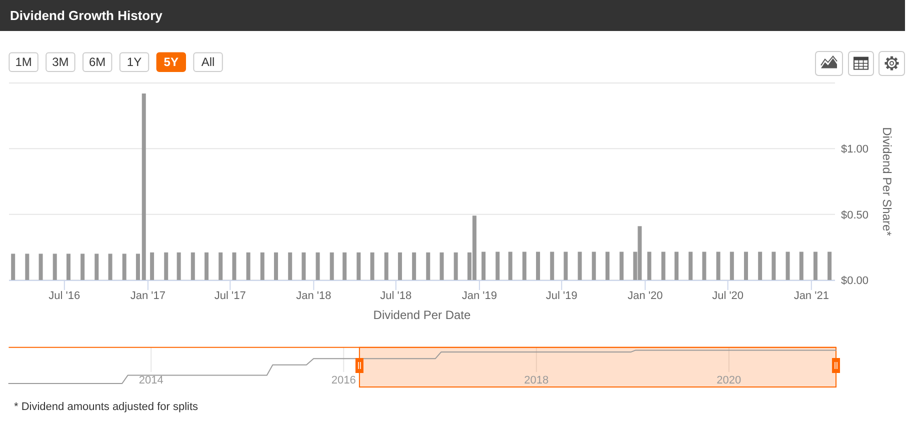 This screenshot has width=911, height=421. Describe the element at coordinates (480, 296) in the screenshot. I see `x-tick-label: Jan '19` at that location.